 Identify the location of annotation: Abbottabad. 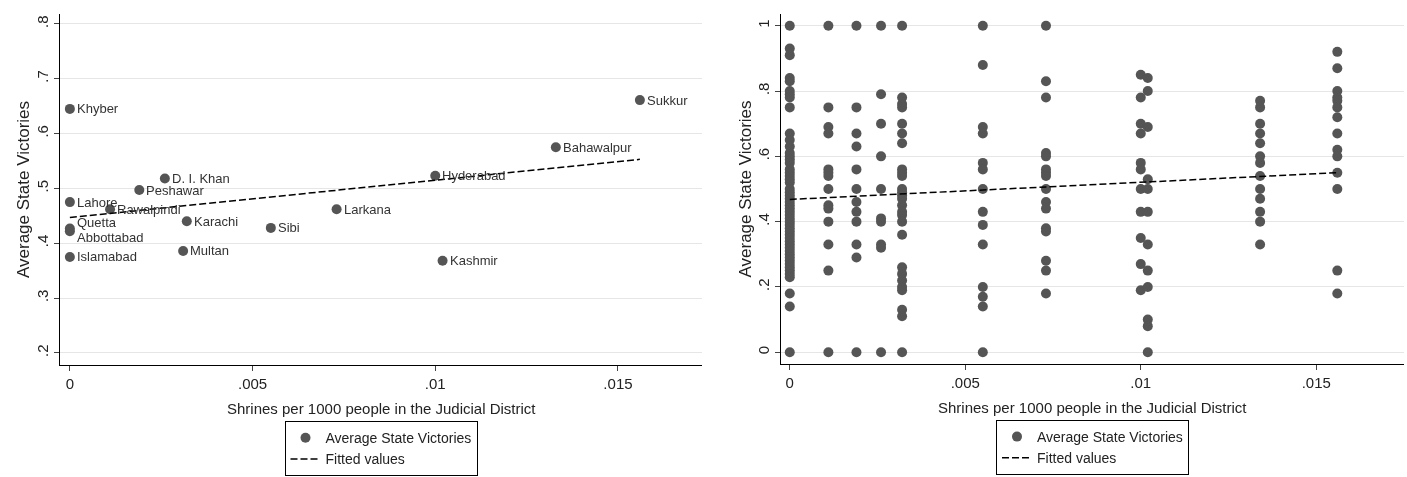
(110, 237).